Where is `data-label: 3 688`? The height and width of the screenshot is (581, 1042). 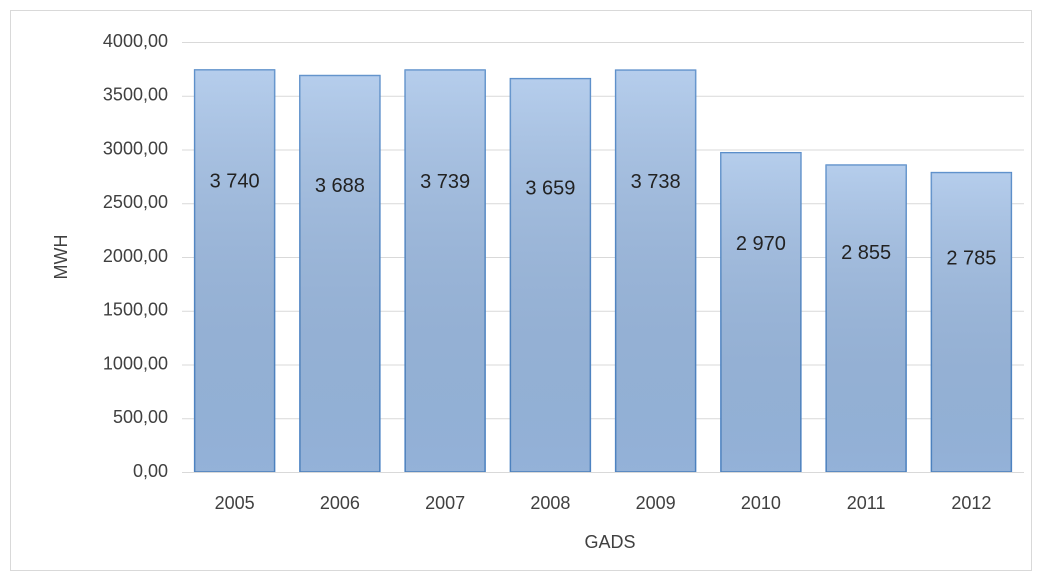 data-label: 3 688 is located at coordinates (340, 186).